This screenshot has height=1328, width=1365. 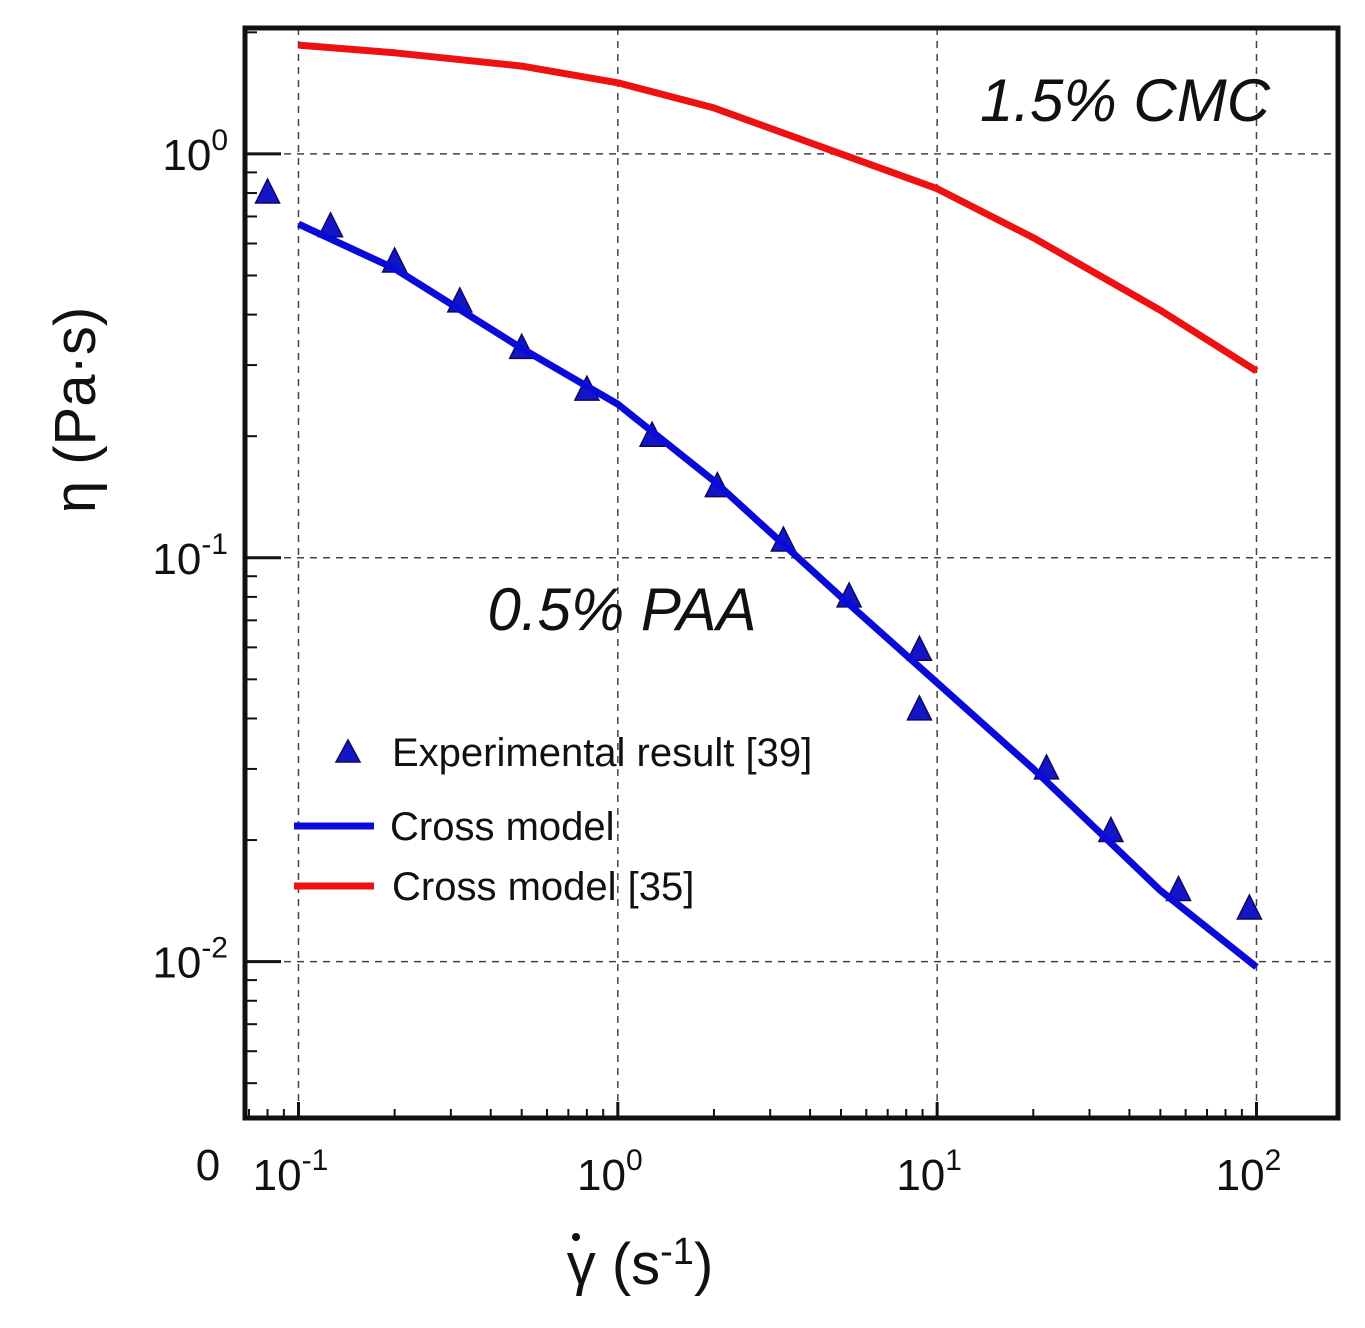 I want to click on legend-label-experimental: Experimental result [39], so click(x=602, y=753).